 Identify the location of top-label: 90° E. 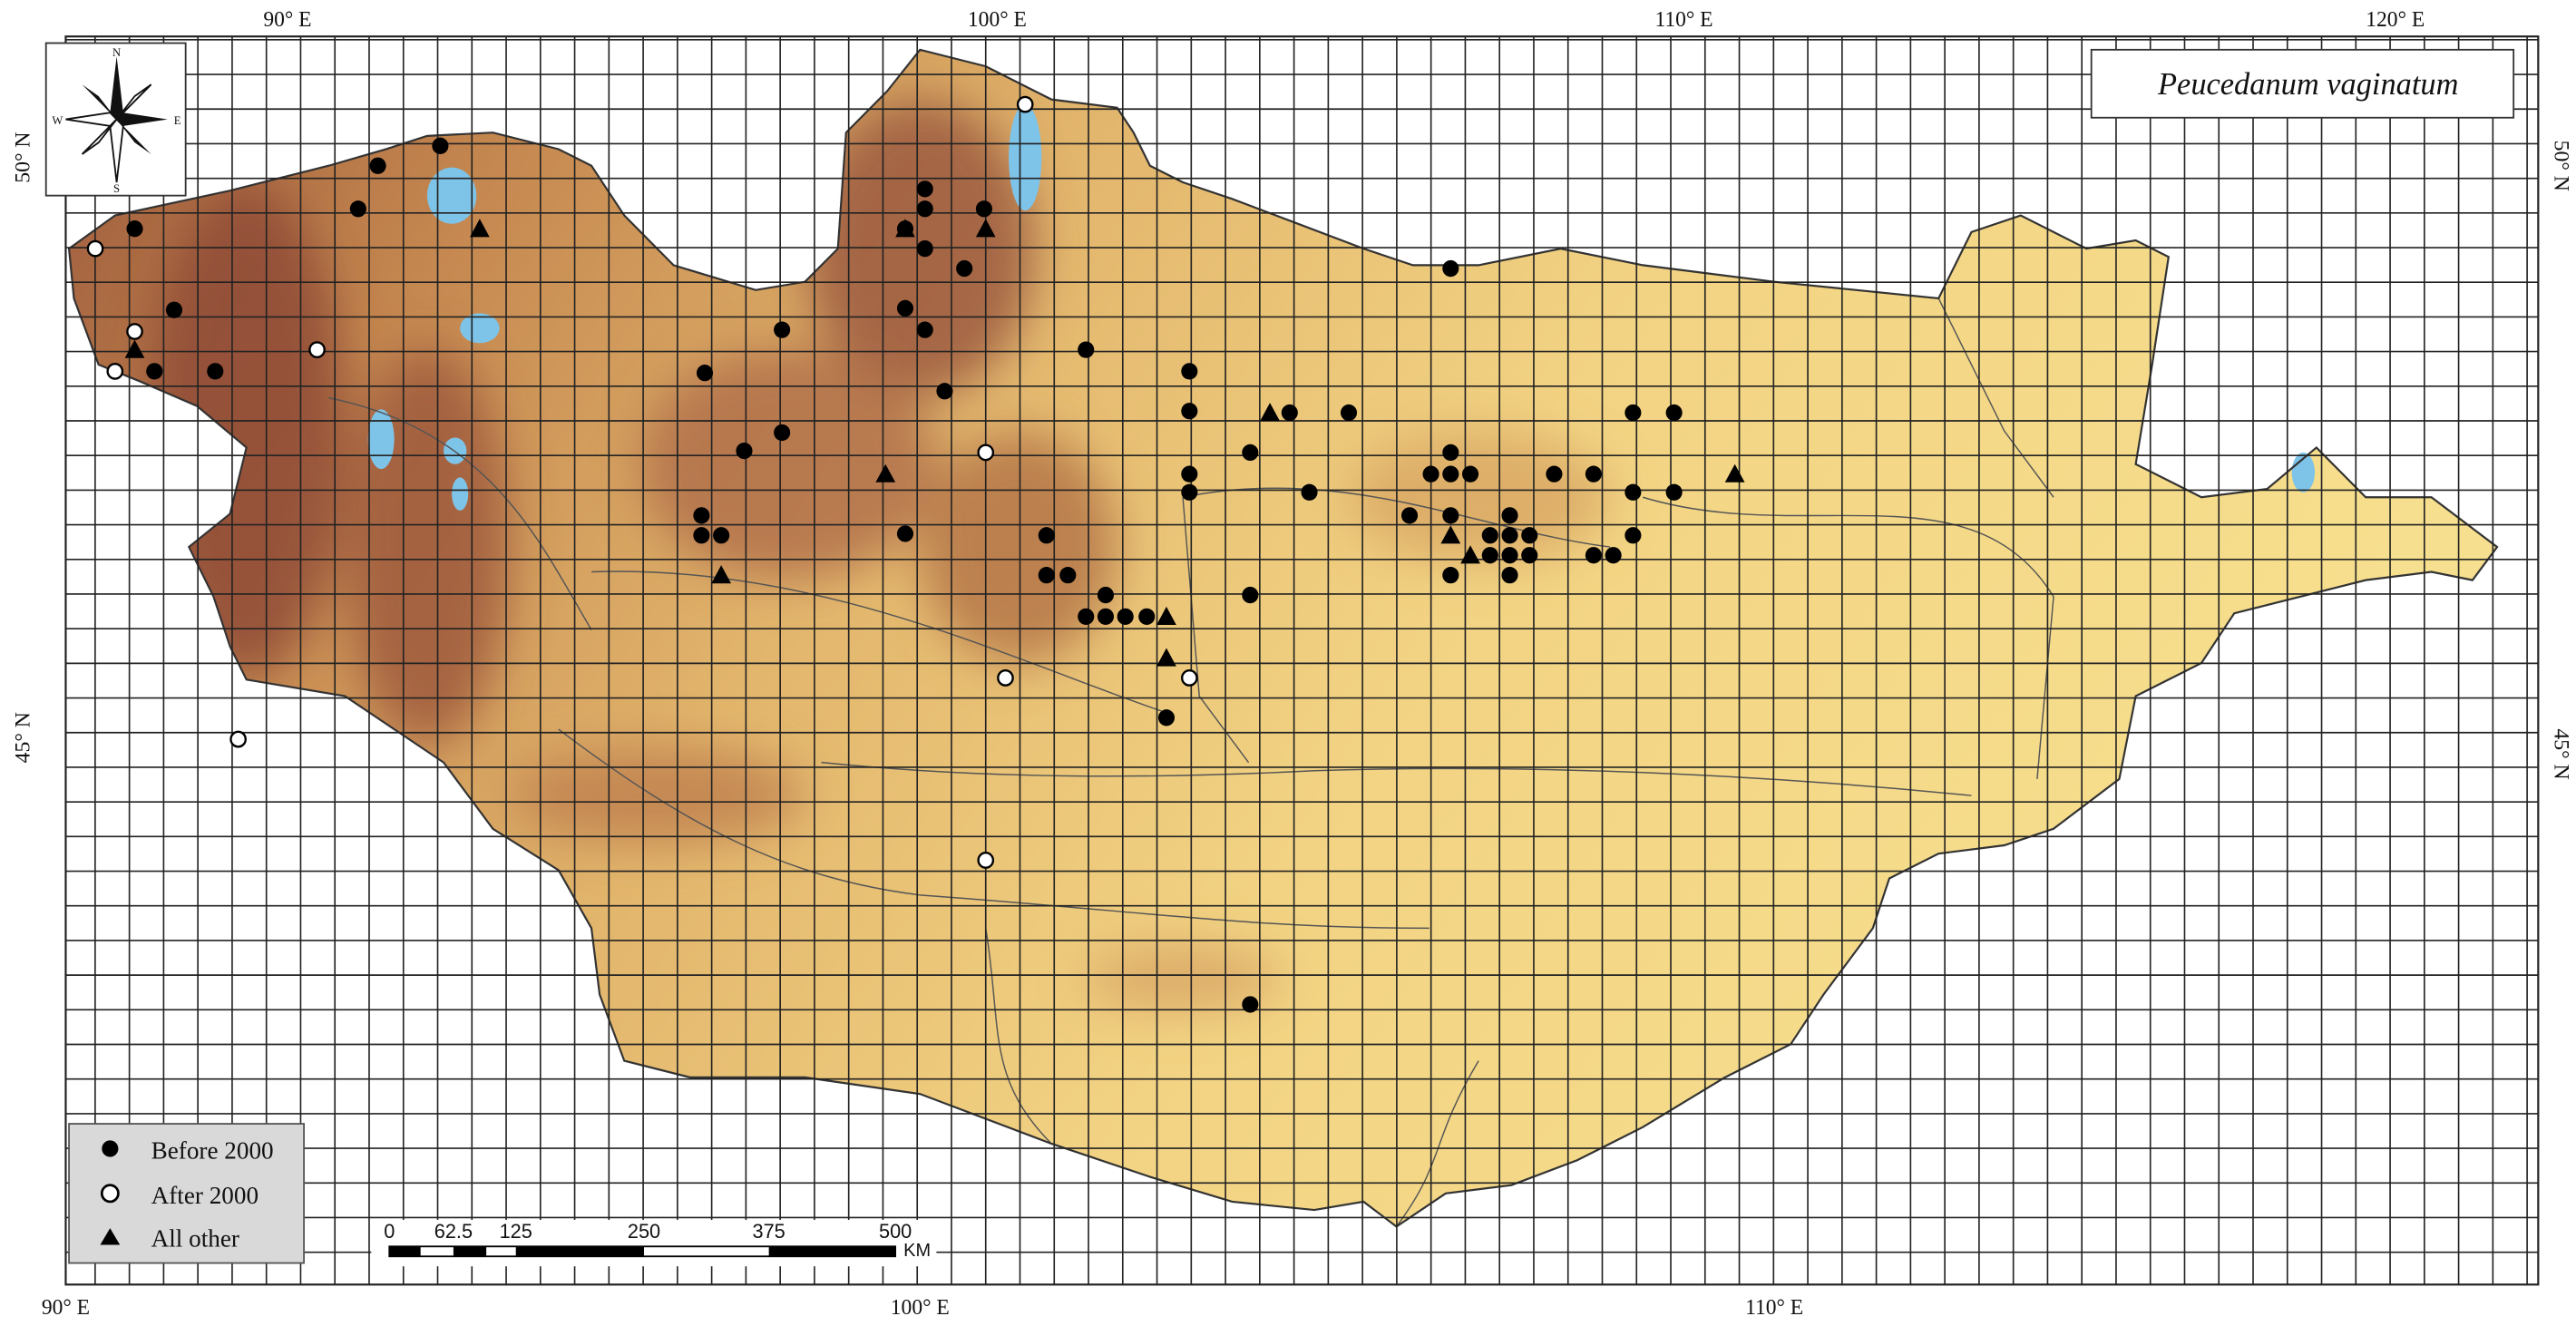
(287, 20).